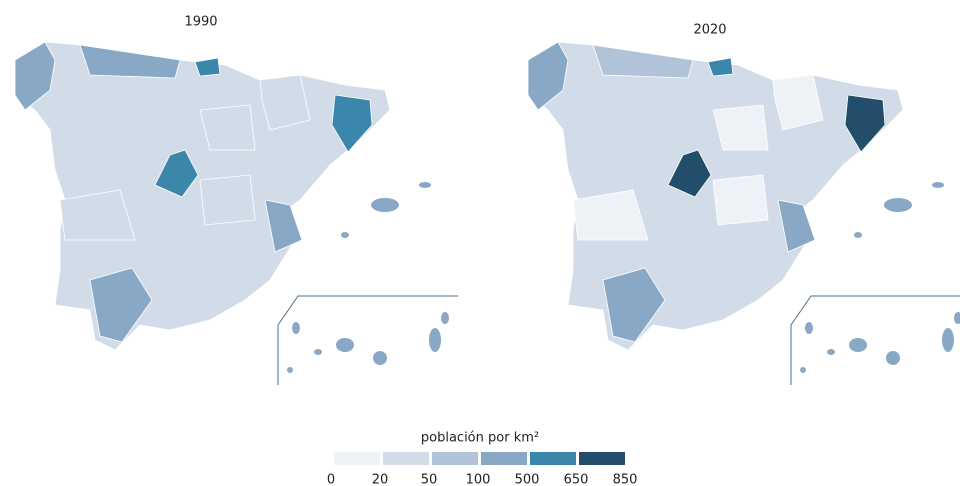 The height and width of the screenshot is (486, 960). Describe the element at coordinates (625, 479) in the screenshot. I see `legend-tick-label: 850` at that location.